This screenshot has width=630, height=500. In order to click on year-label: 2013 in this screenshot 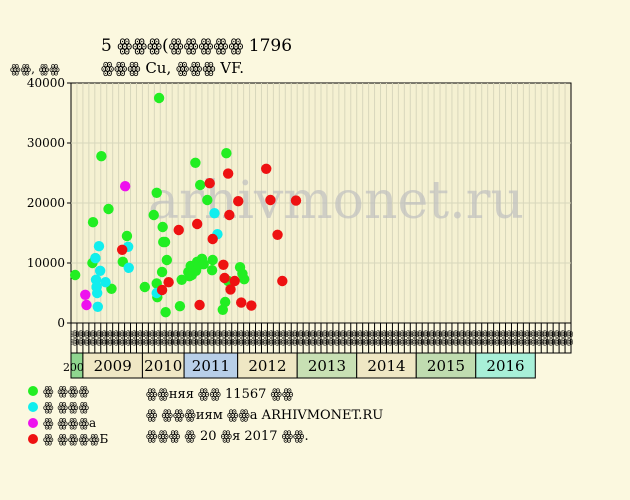, I will do `click(327, 366)`.